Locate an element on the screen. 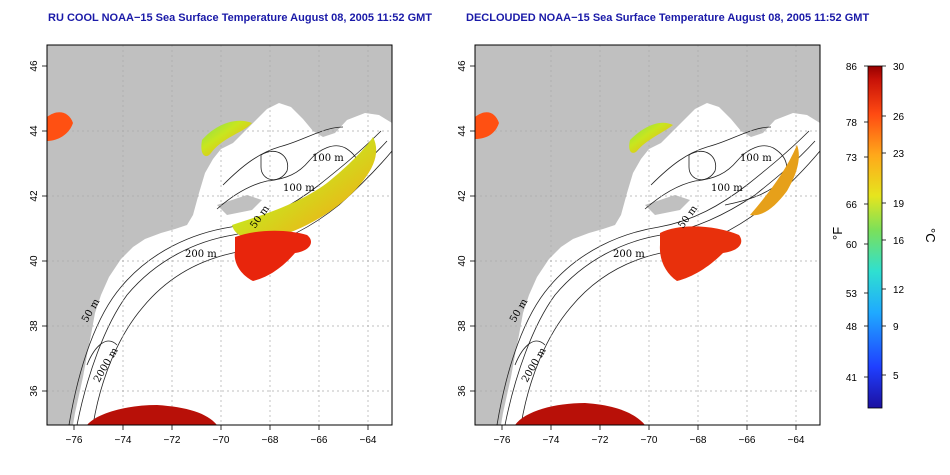 This screenshot has height=475, width=950. right-y-tick-label: 36 is located at coordinates (462, 391).